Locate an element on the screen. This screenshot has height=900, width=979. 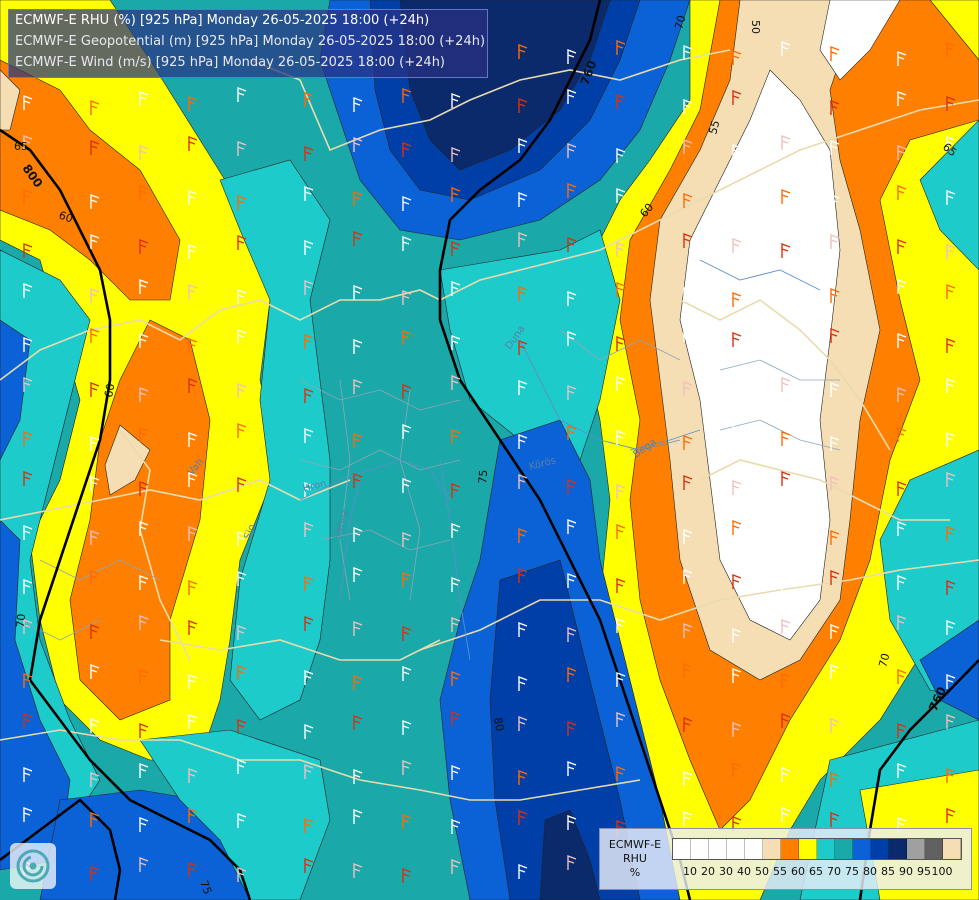
legend-colorbar is located at coordinates (817, 849).